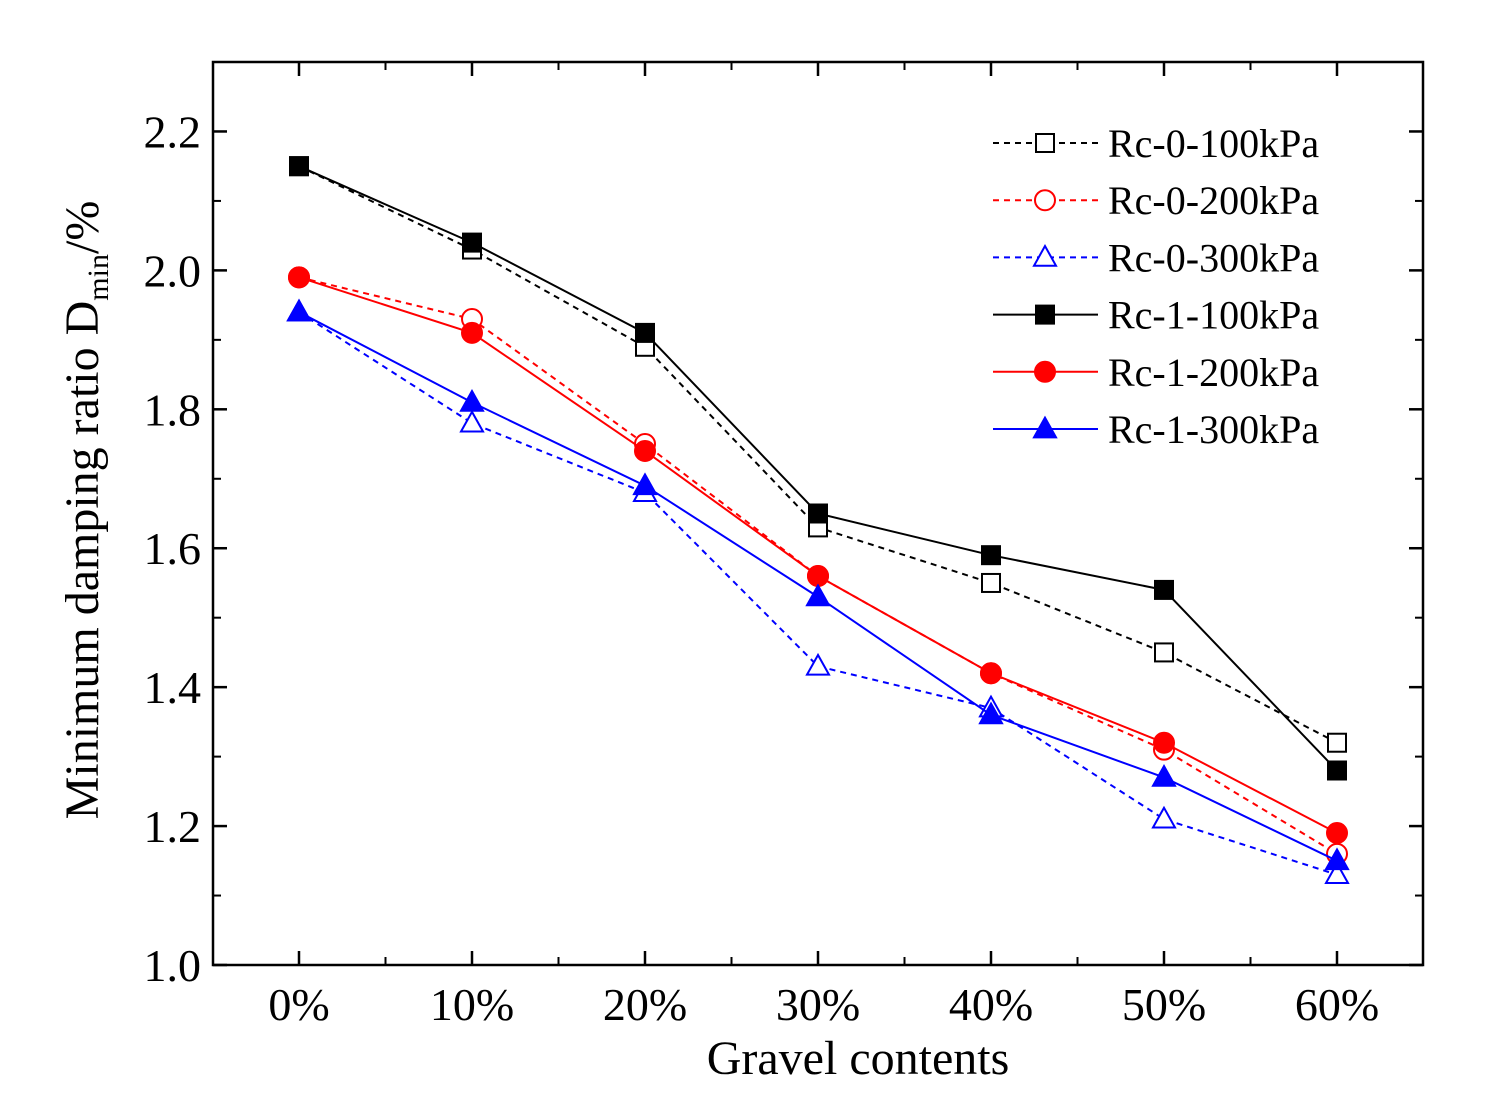 The height and width of the screenshot is (1118, 1487). What do you see at coordinates (1213, 429) in the screenshot?
I see `legend-label: Rc-1-300kPa` at bounding box center [1213, 429].